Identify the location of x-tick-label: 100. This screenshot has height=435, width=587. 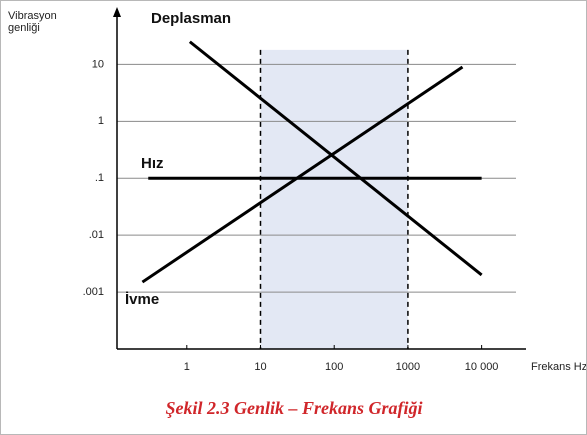
(334, 367).